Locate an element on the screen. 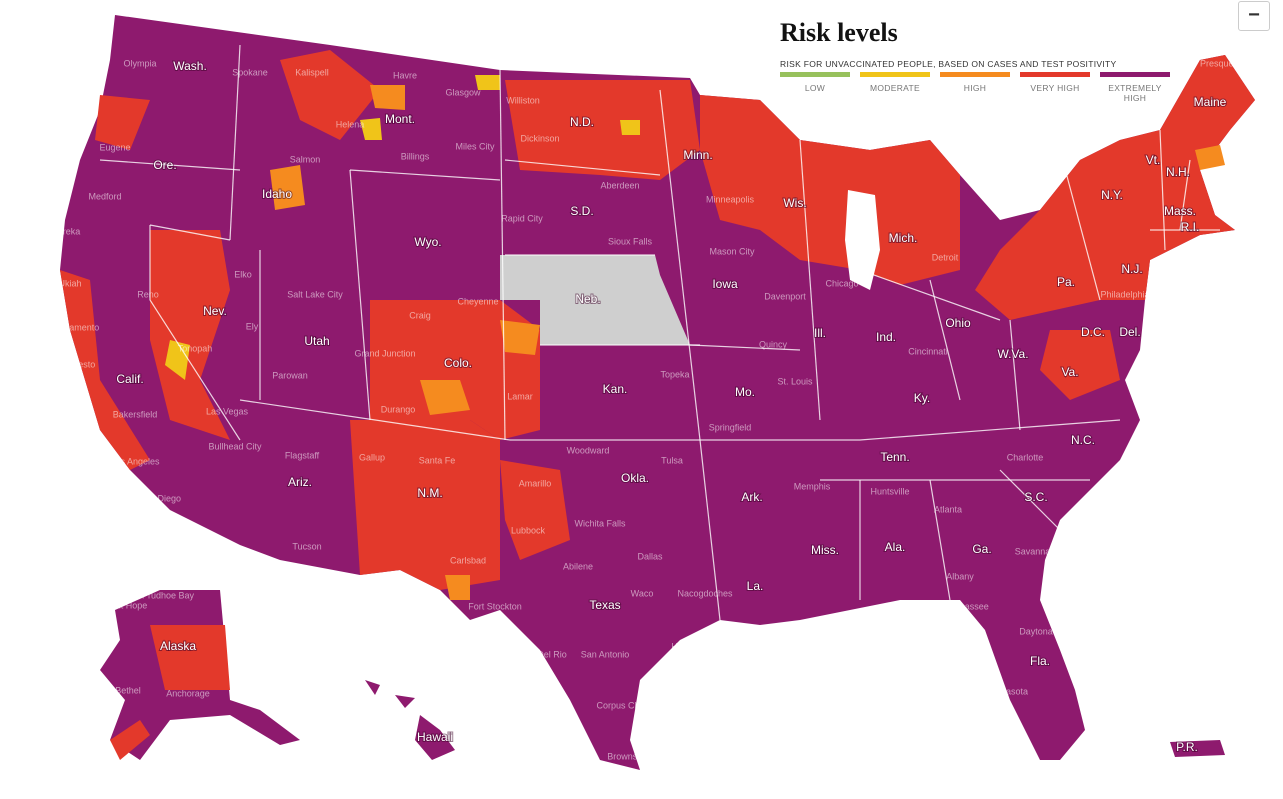 The width and height of the screenshot is (1283, 799). city-label: Daytona Beach is located at coordinates (1050, 631).